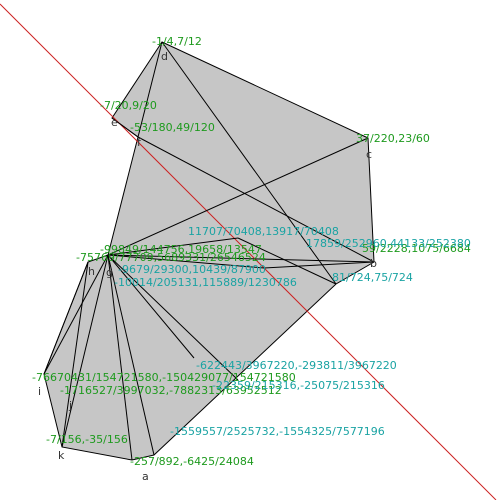 The image size is (500, 500). What do you see at coordinates (277, 431) in the screenshot?
I see `coord-label-teal-lower-3: -1559557/2525732,-1554325/7577196` at bounding box center [277, 431].